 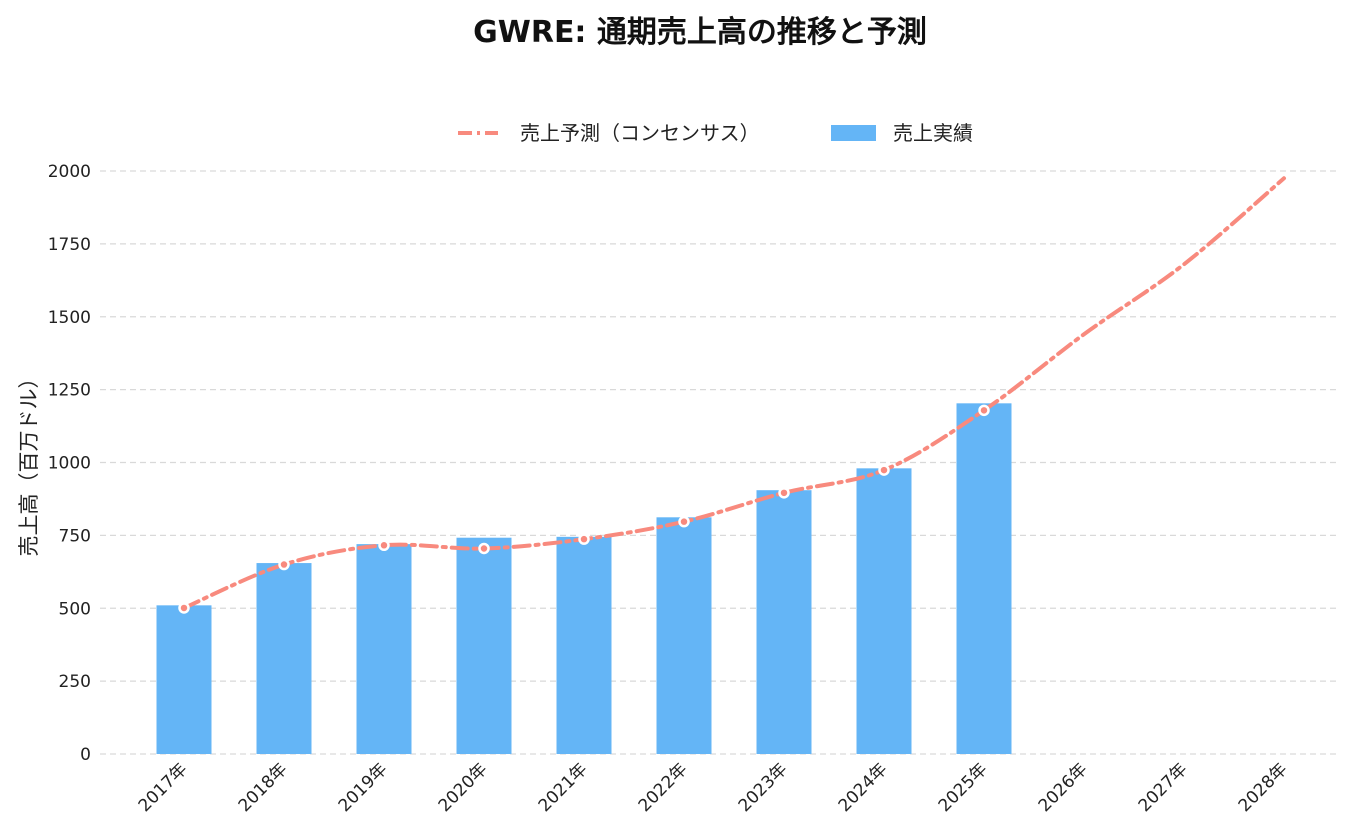 What do you see at coordinates (984, 578) in the screenshot?
I see `bar-2025年` at bounding box center [984, 578].